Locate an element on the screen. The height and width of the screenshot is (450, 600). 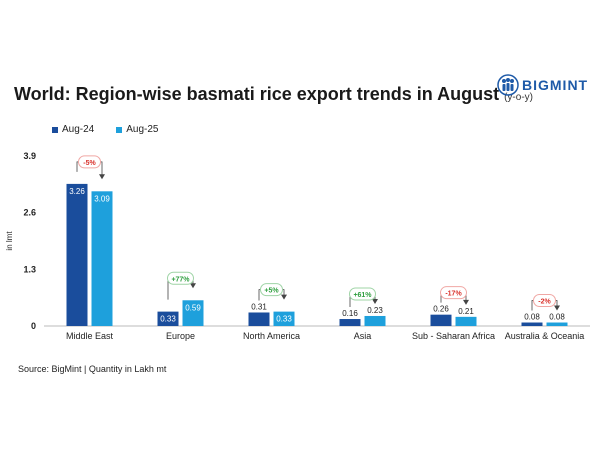
bar-value-label: 3.09 is located at coordinates (102, 198).